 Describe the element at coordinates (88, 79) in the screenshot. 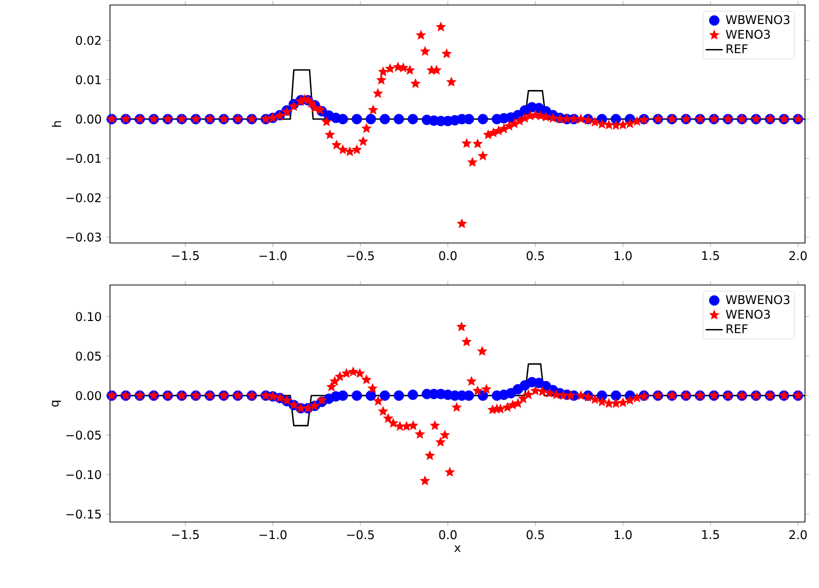

I see `y-tick-label: 0.01` at that location.